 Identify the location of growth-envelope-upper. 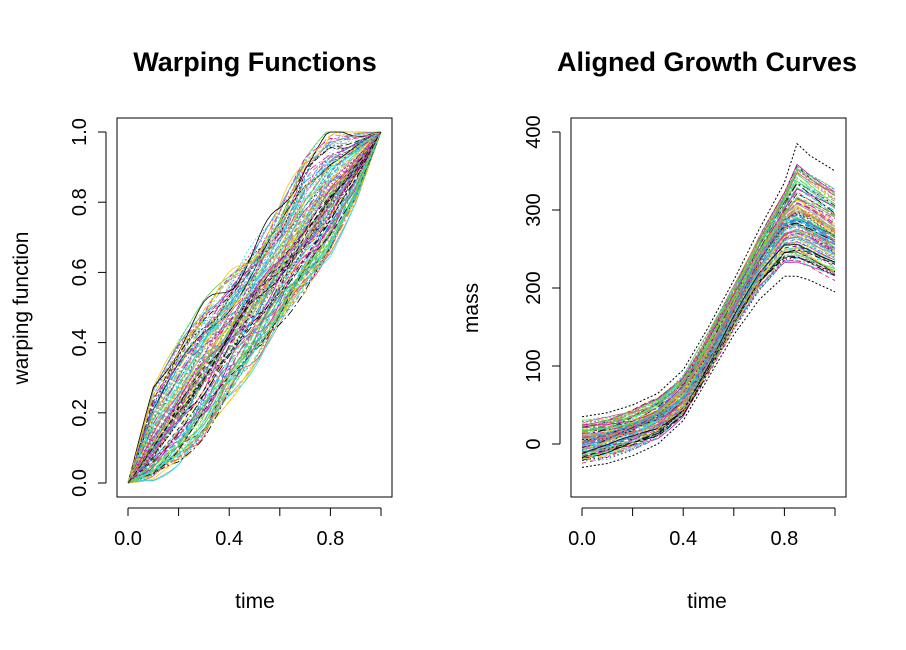
(708, 280).